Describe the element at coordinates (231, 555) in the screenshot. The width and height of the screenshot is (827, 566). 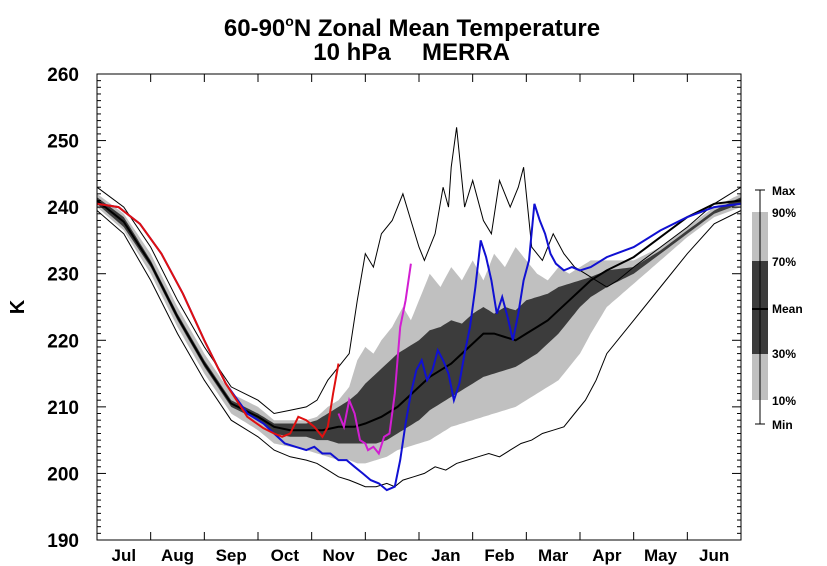
I see `month-label: Sep` at that location.